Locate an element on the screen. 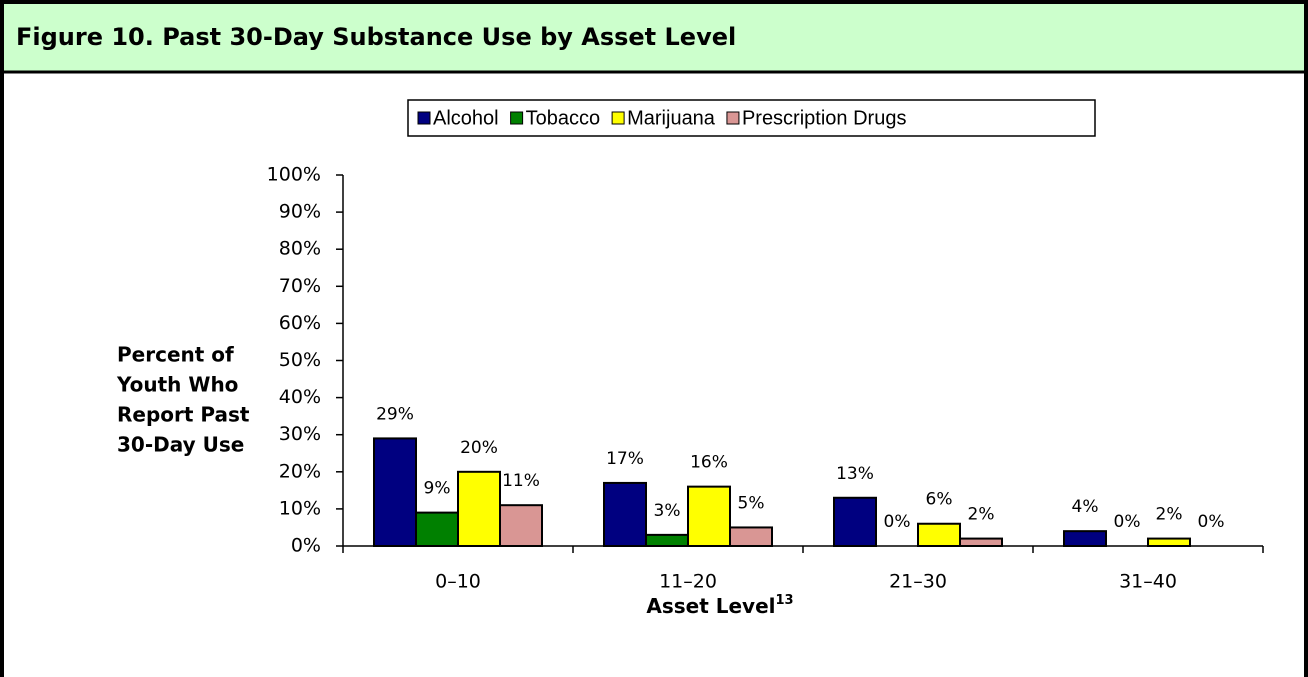  value-label: 17% is located at coordinates (625, 459).